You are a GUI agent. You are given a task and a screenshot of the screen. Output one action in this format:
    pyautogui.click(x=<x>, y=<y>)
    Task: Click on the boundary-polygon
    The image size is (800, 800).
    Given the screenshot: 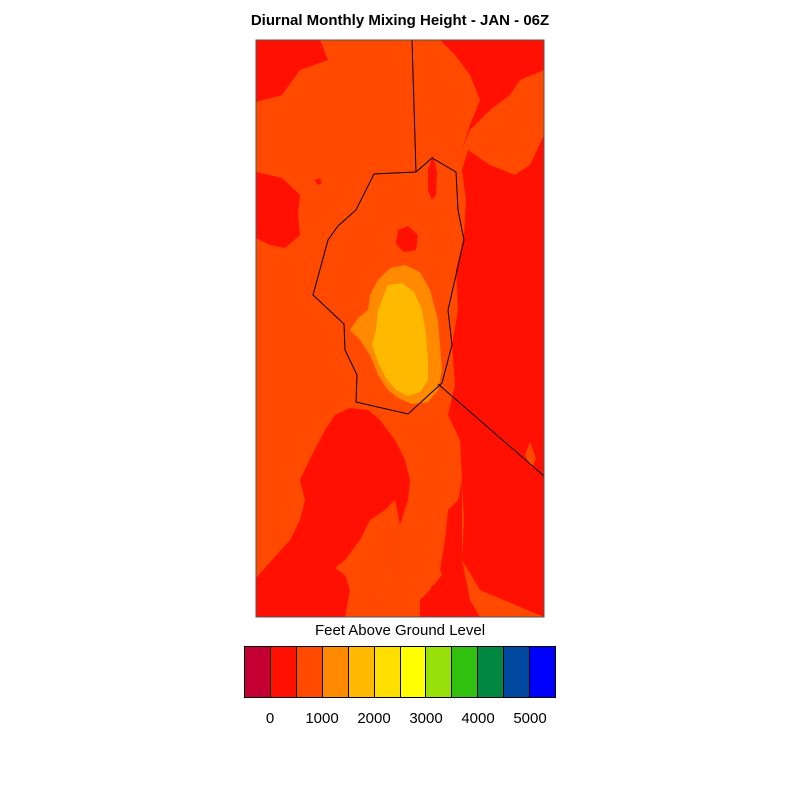 What is the action you would take?
    pyautogui.click(x=388, y=286)
    